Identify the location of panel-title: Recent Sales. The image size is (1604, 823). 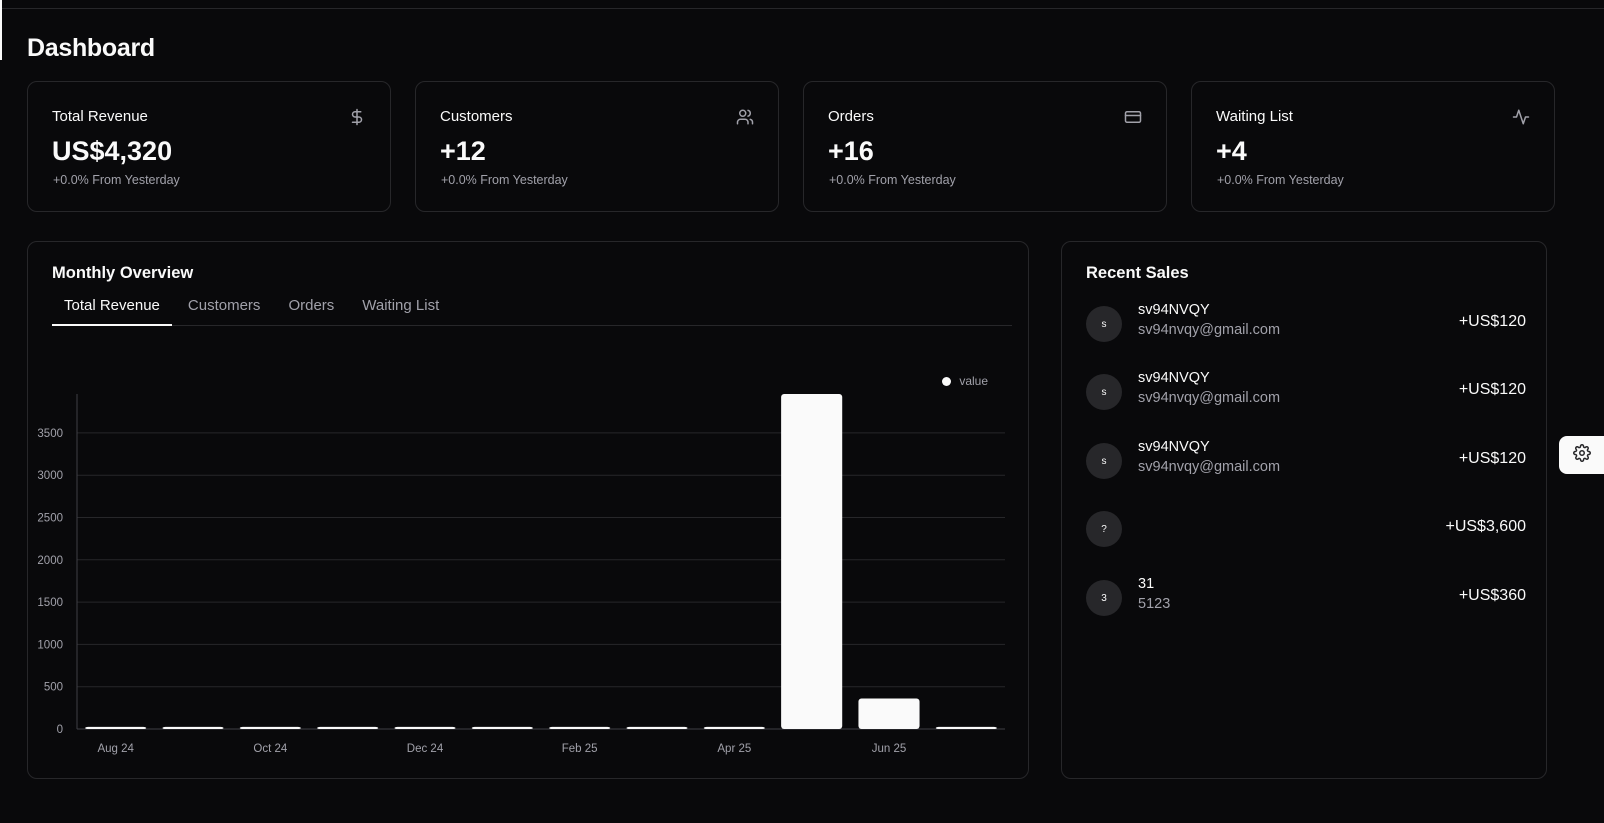
(1137, 273).